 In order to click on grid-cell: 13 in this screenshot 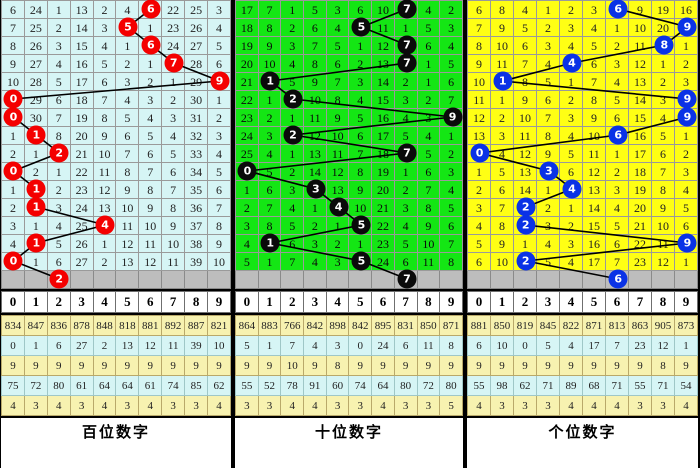, I will do `click(479, 135)`.